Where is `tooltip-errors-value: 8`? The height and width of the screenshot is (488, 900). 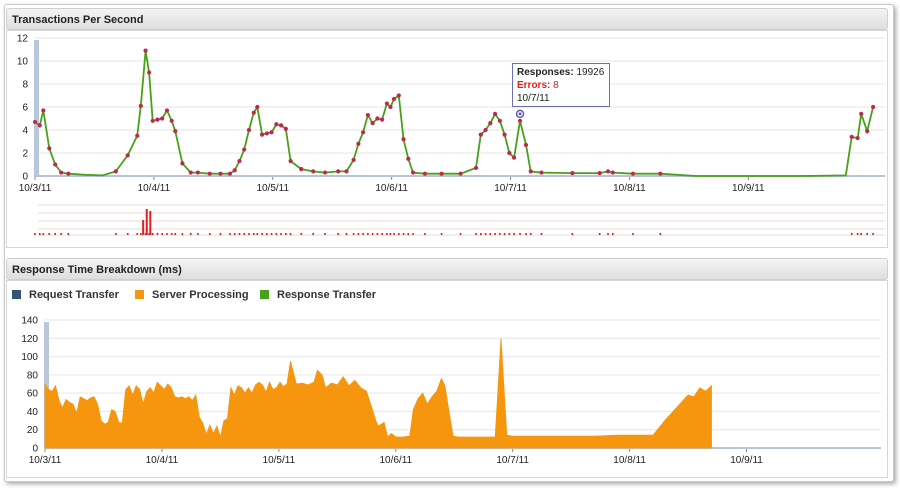
tooltip-errors-value: 8 is located at coordinates (556, 85).